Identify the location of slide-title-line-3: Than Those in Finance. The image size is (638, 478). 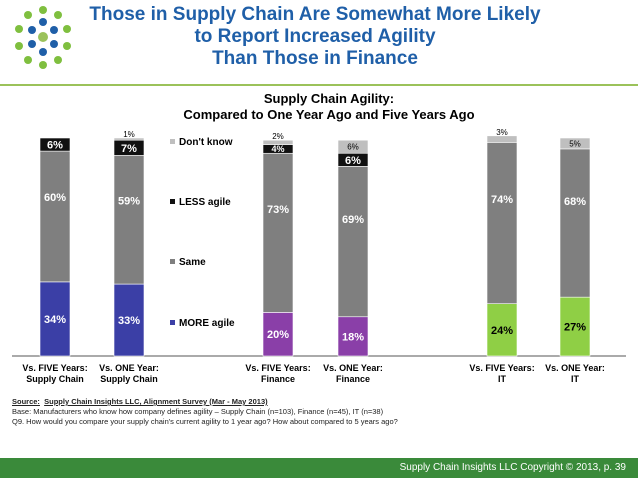
(315, 58).